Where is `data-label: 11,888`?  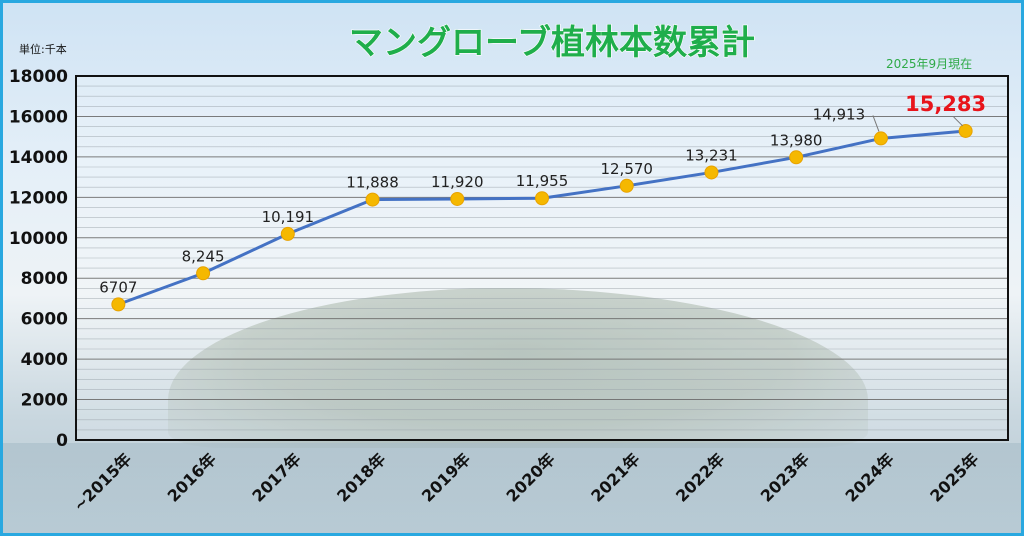
data-label: 11,888 is located at coordinates (372, 183).